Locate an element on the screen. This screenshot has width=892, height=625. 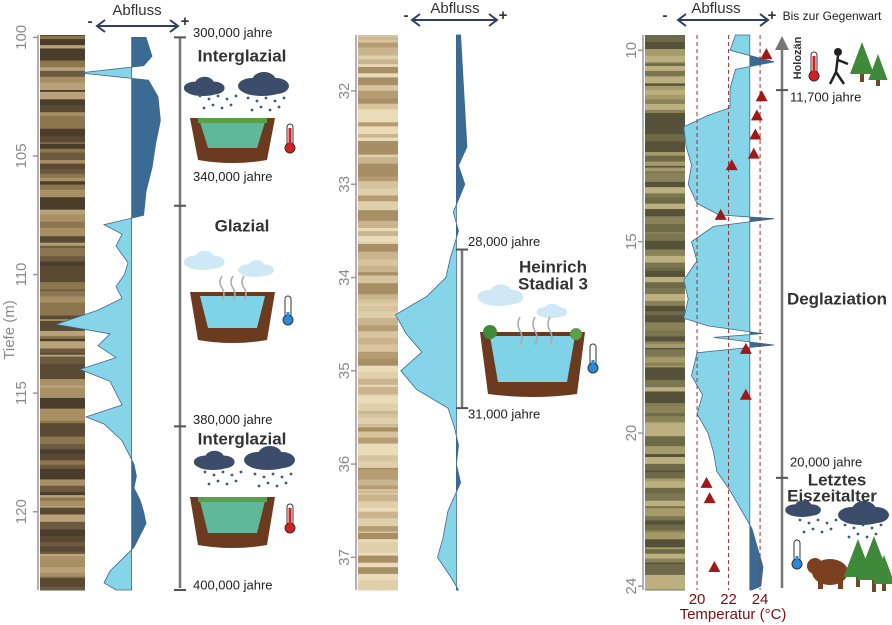
discharge-label: Abfluss is located at coordinates (454, 8).